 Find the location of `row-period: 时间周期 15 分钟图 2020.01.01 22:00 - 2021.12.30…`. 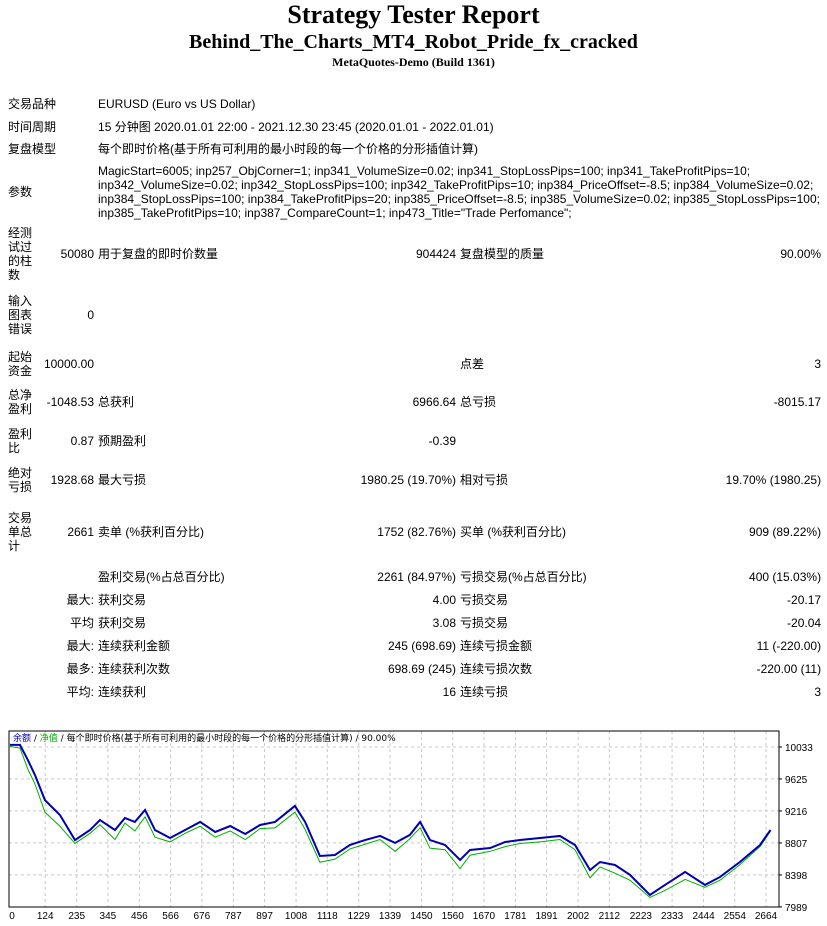

row-period: 时间周期 15 分钟图 2020.01.01 22:00 - 2021.12.30… is located at coordinates (414, 126).